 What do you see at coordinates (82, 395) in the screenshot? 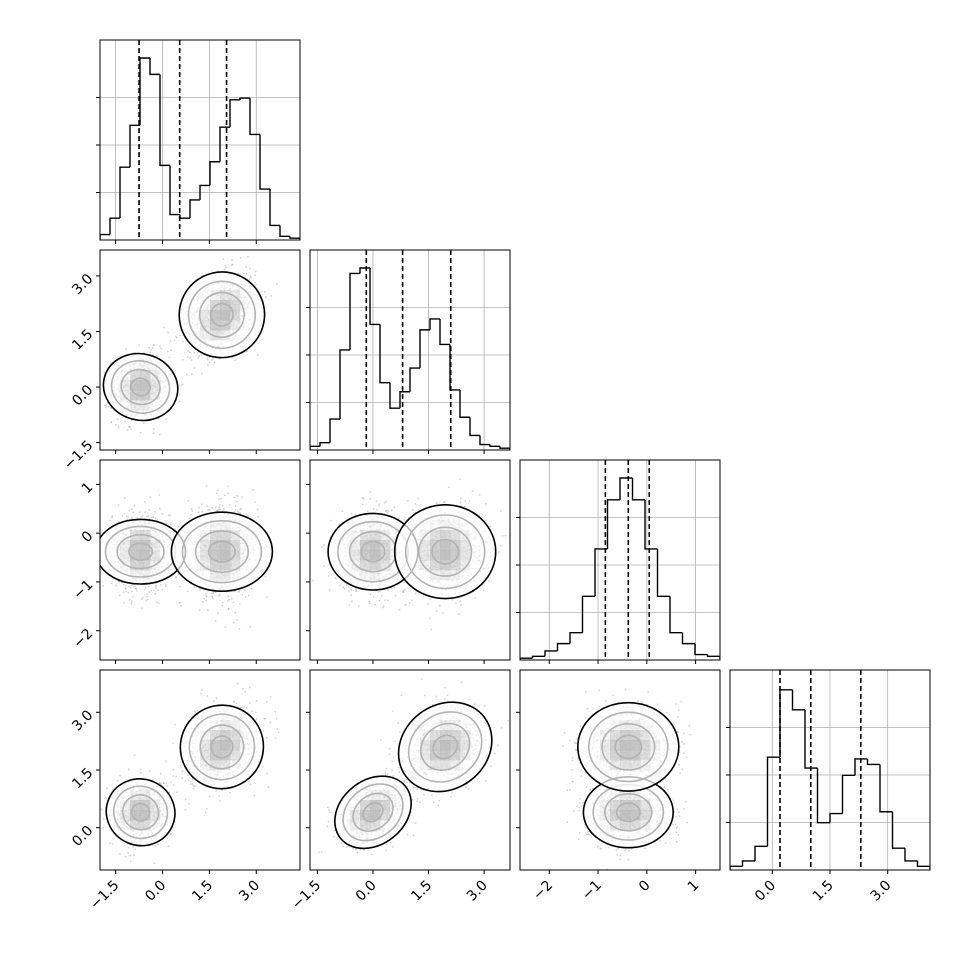
I see `y-tick-label: 0.0` at bounding box center [82, 395].